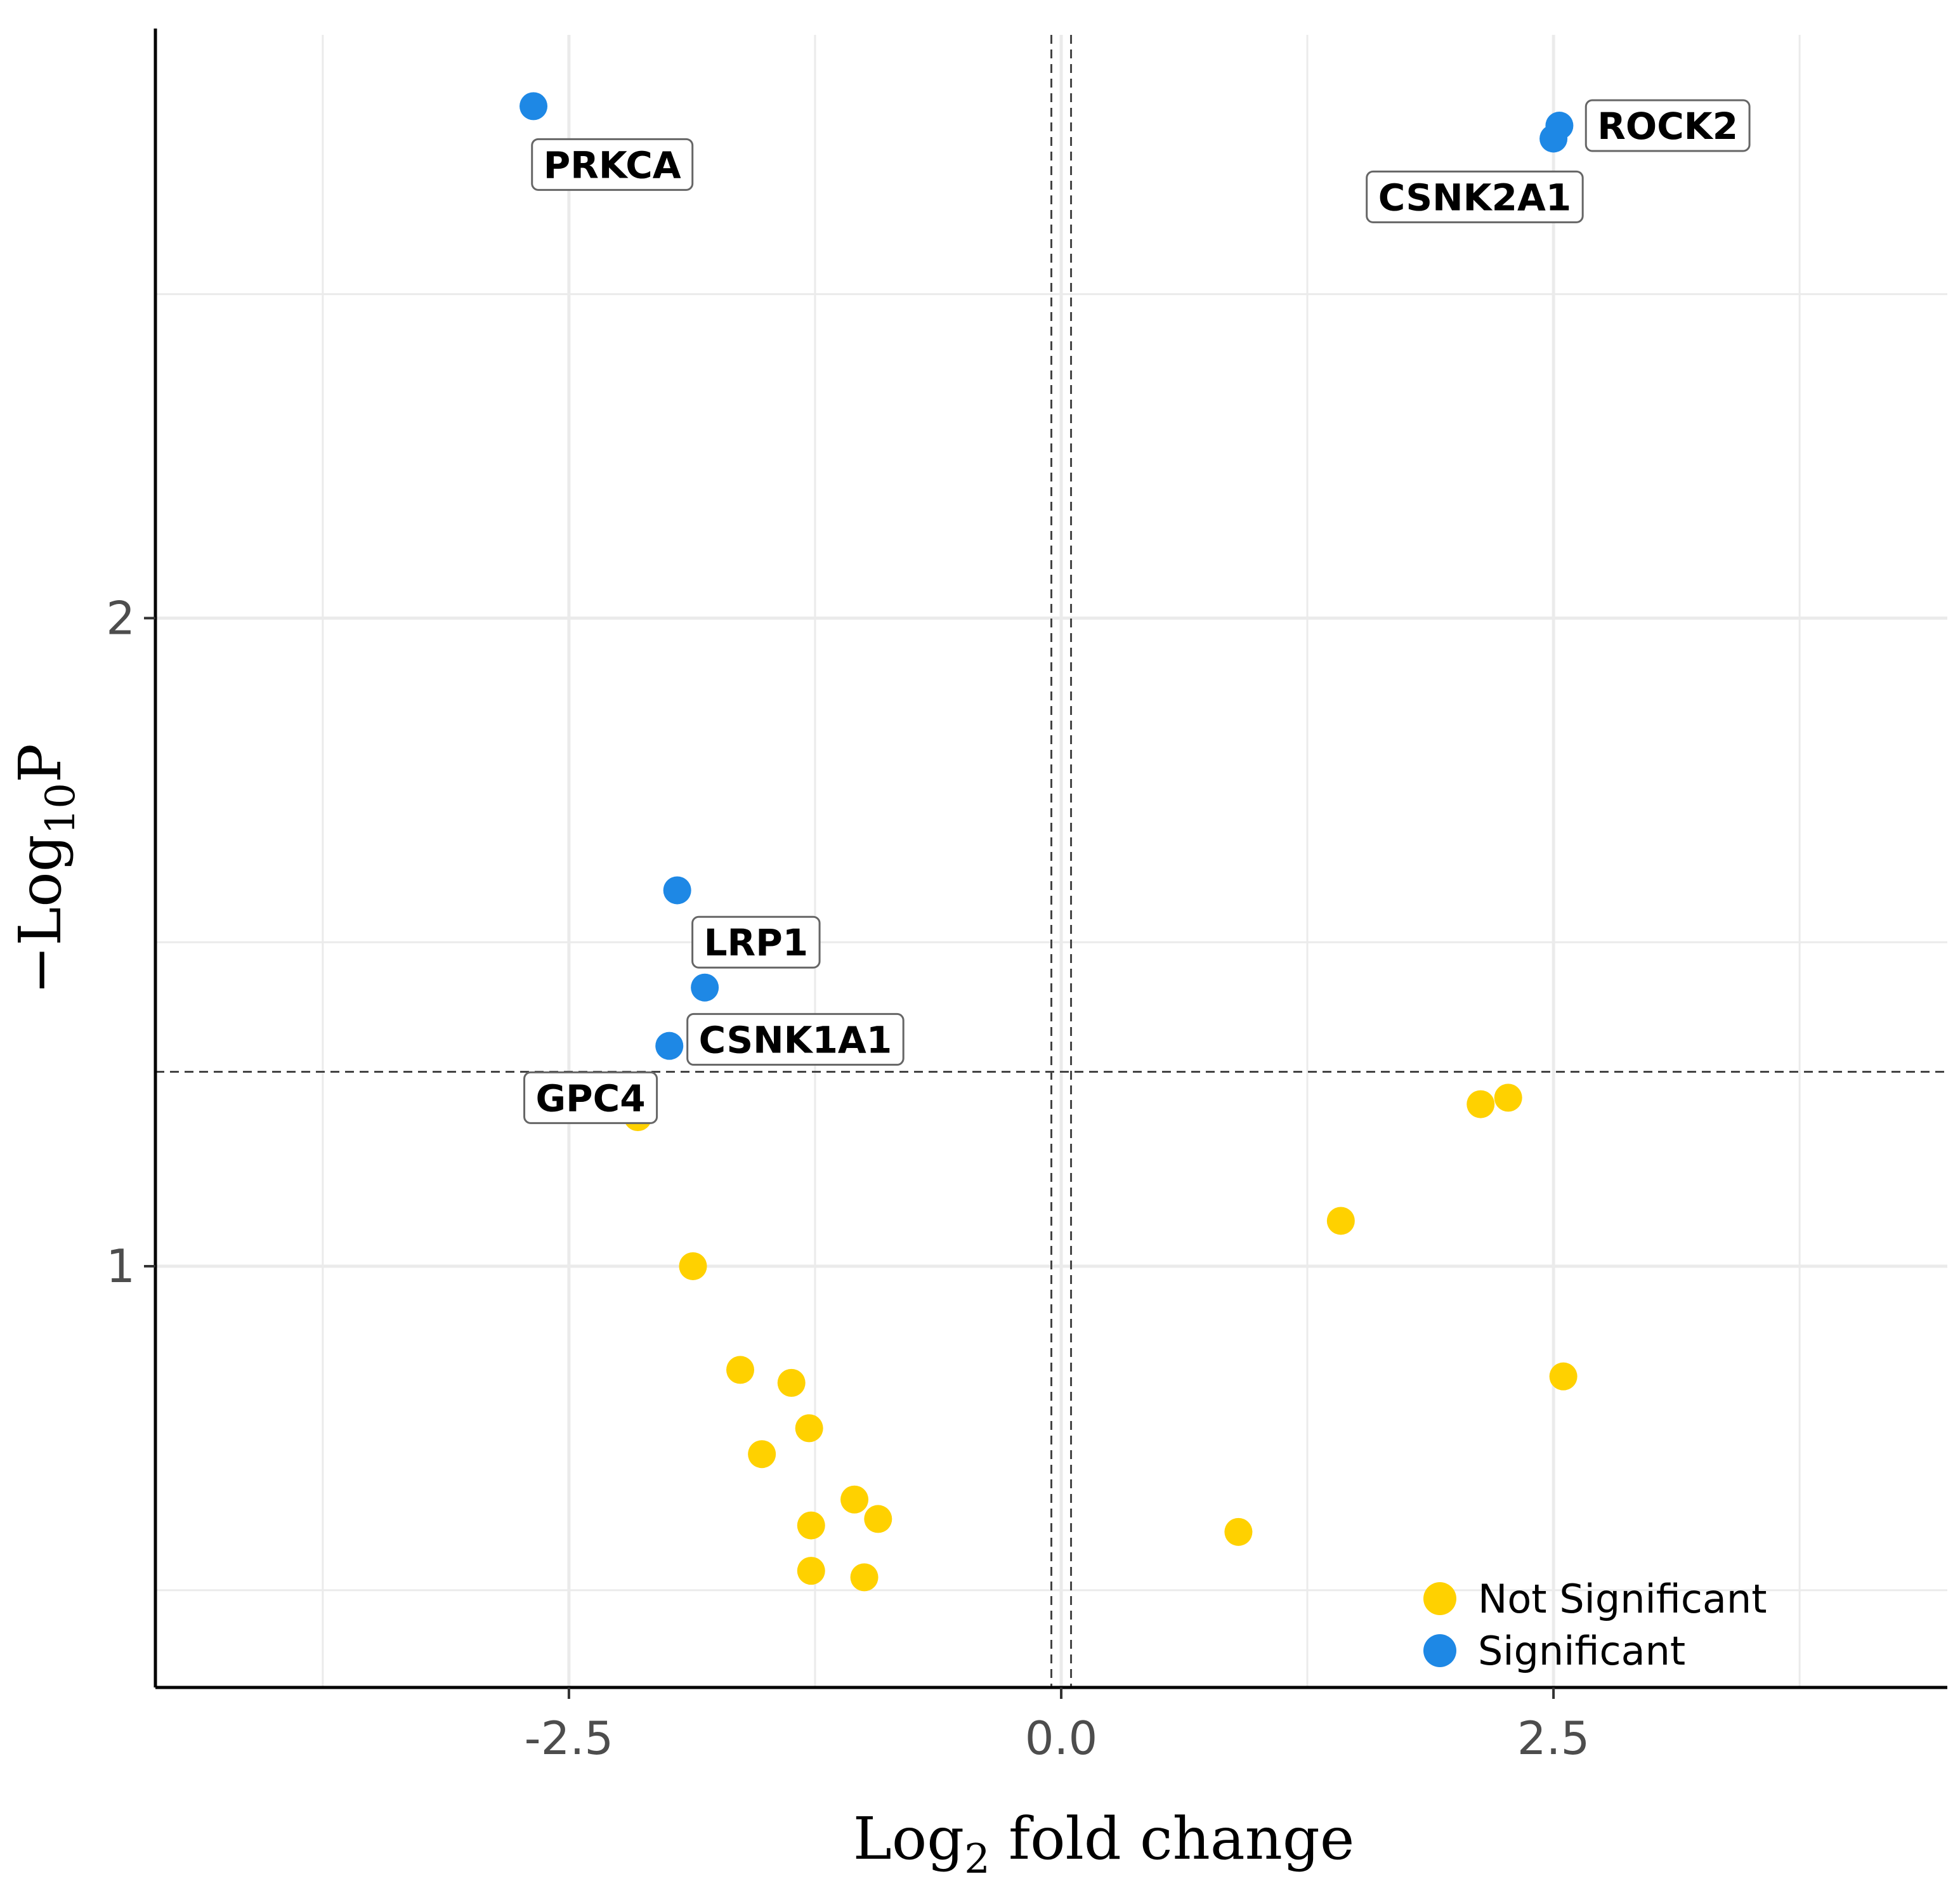 This screenshot has height=1893, width=1960. I want to click on point-label-text: ROCK2, so click(1667, 126).